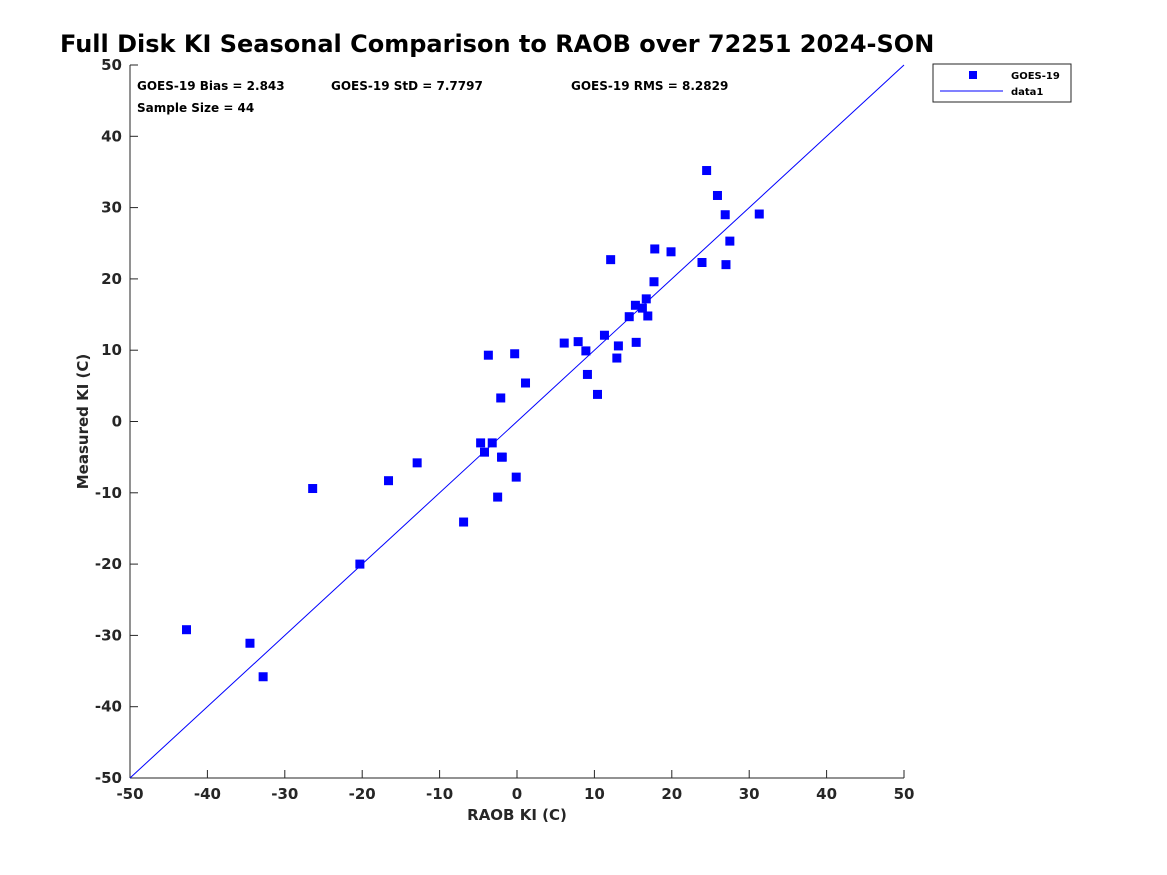  What do you see at coordinates (108, 635) in the screenshot?
I see `y-tick-label: -30` at bounding box center [108, 635].